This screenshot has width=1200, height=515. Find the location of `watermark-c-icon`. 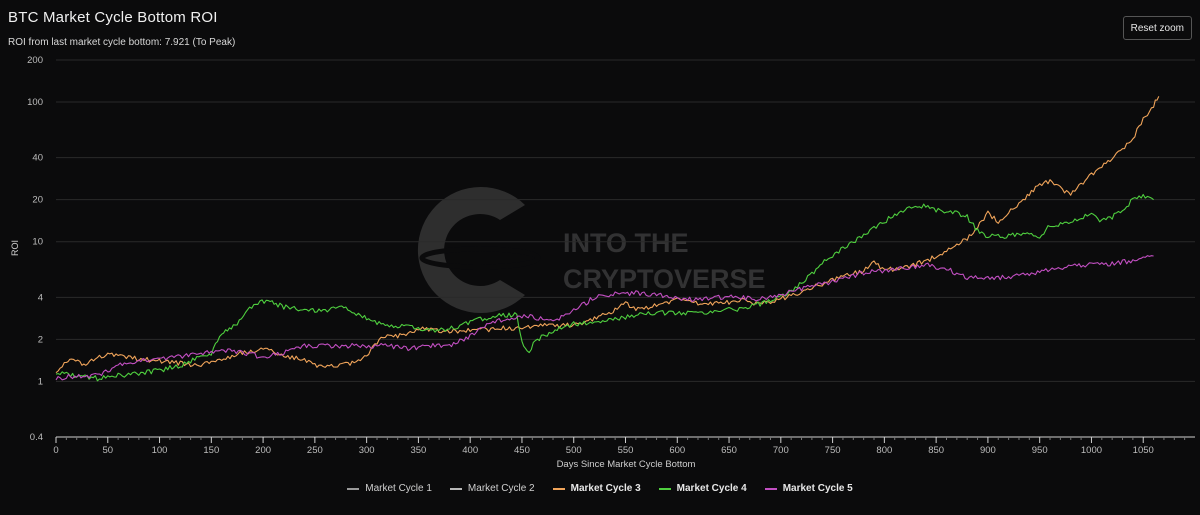

watermark-c-icon is located at coordinates (471, 250).